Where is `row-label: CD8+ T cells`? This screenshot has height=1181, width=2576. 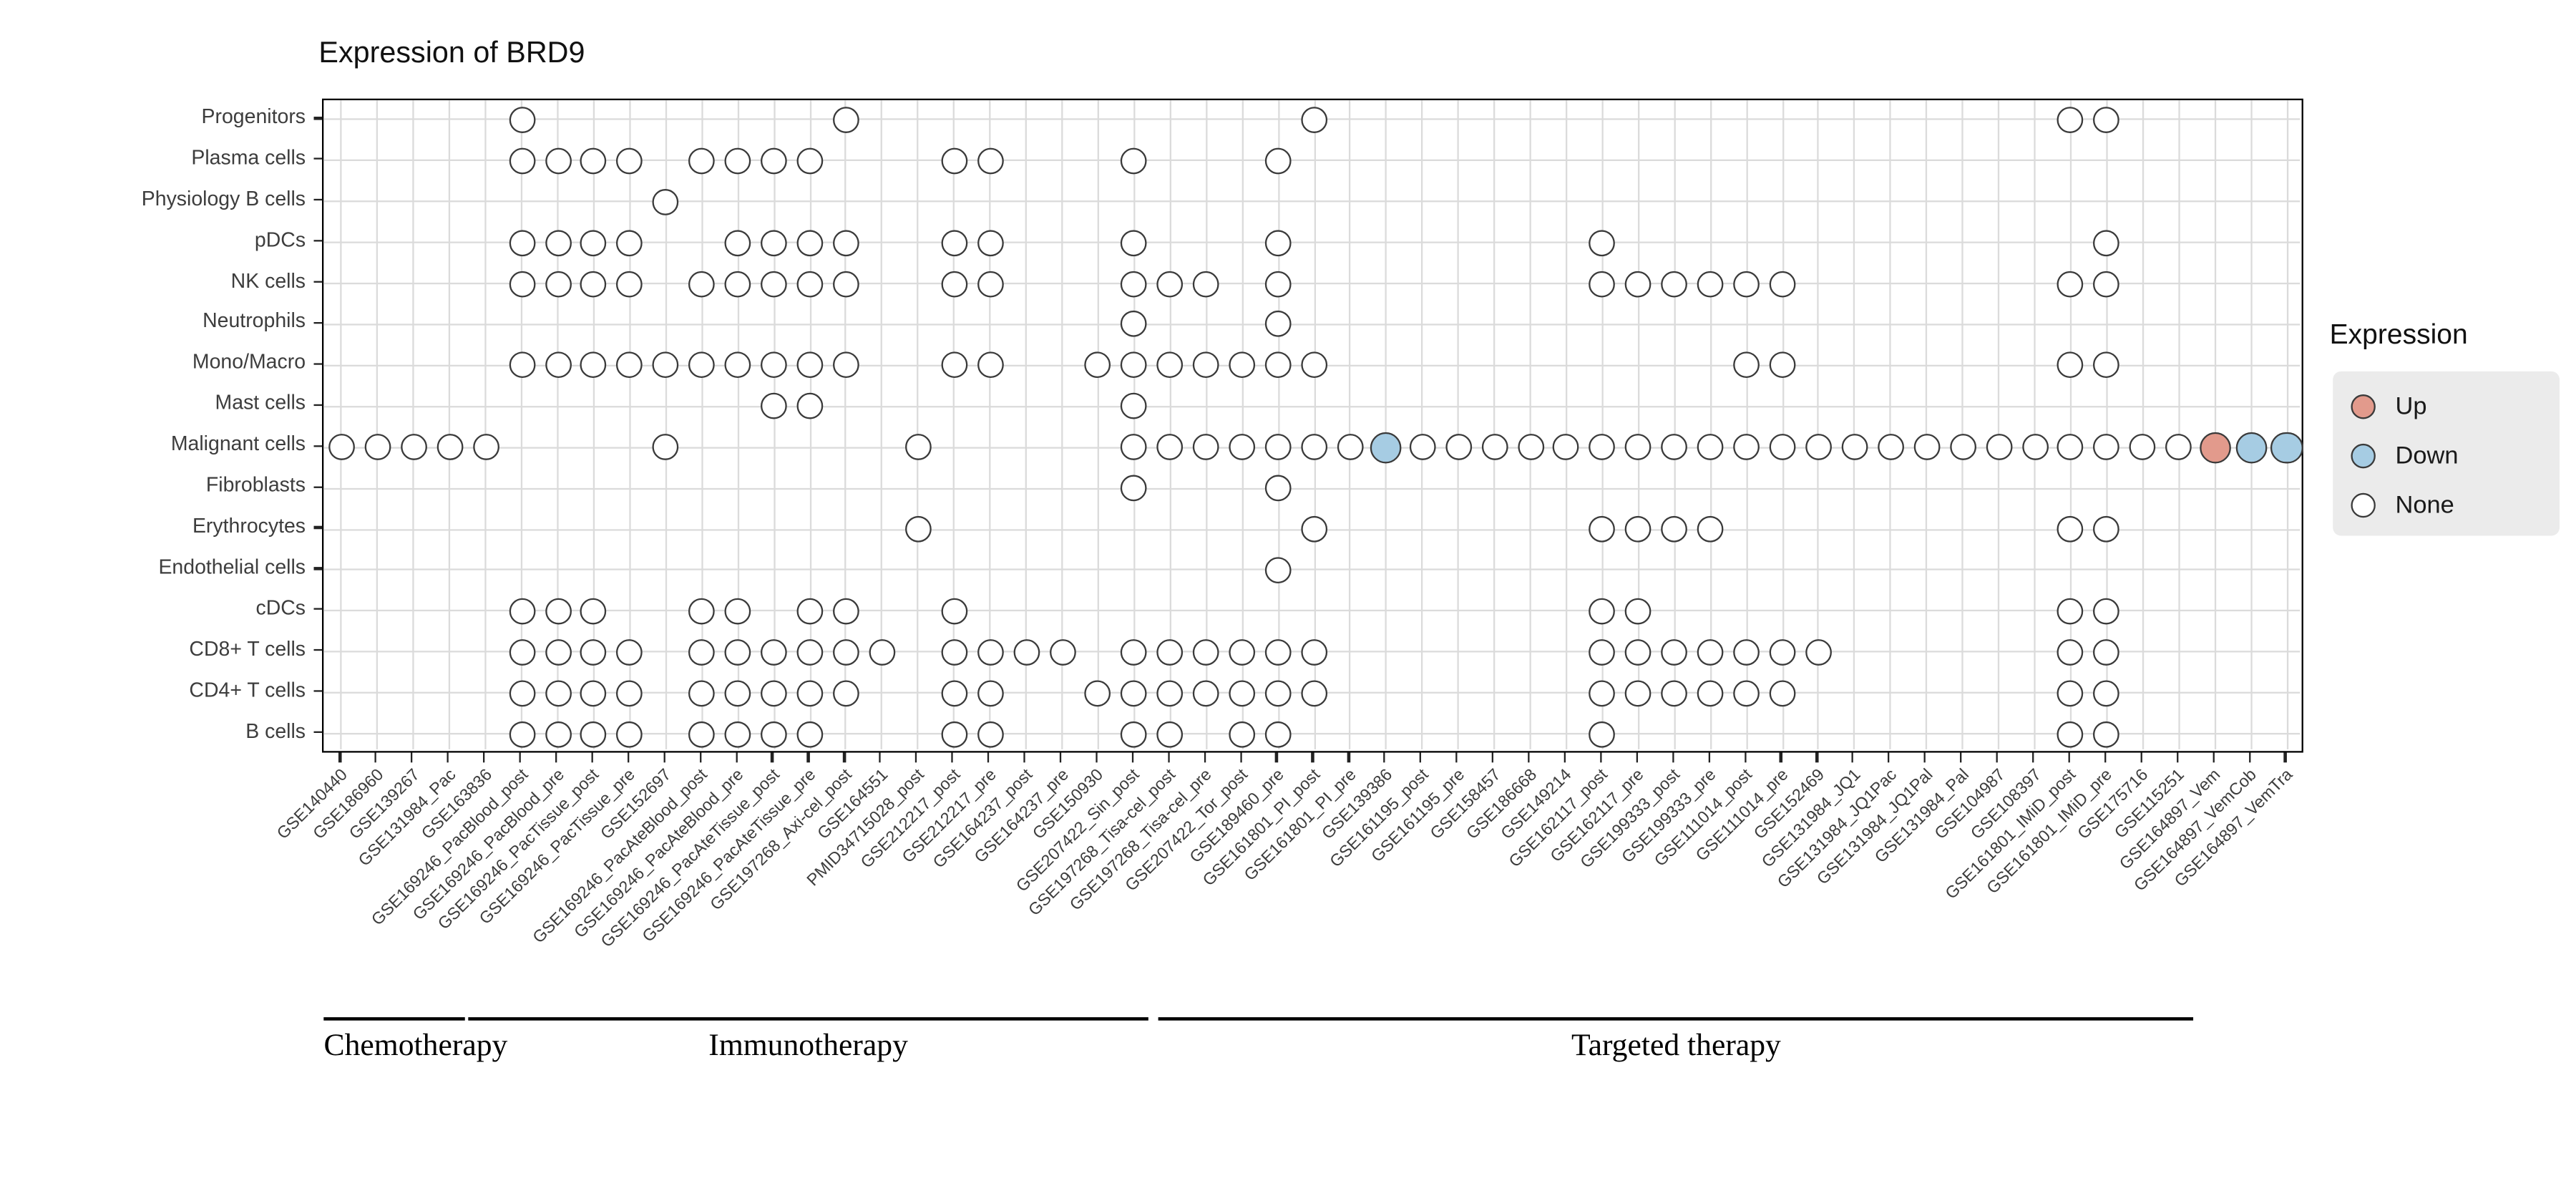 row-label: CD8+ T cells is located at coordinates (247, 649).